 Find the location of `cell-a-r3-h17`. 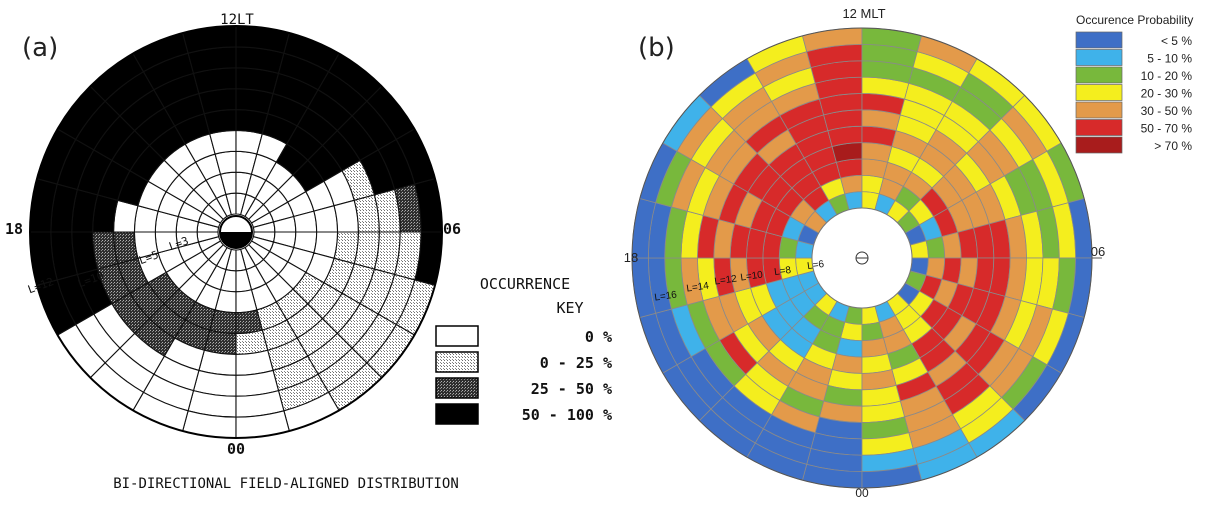

cell-a-r3-h17 is located at coordinates (326, 219).